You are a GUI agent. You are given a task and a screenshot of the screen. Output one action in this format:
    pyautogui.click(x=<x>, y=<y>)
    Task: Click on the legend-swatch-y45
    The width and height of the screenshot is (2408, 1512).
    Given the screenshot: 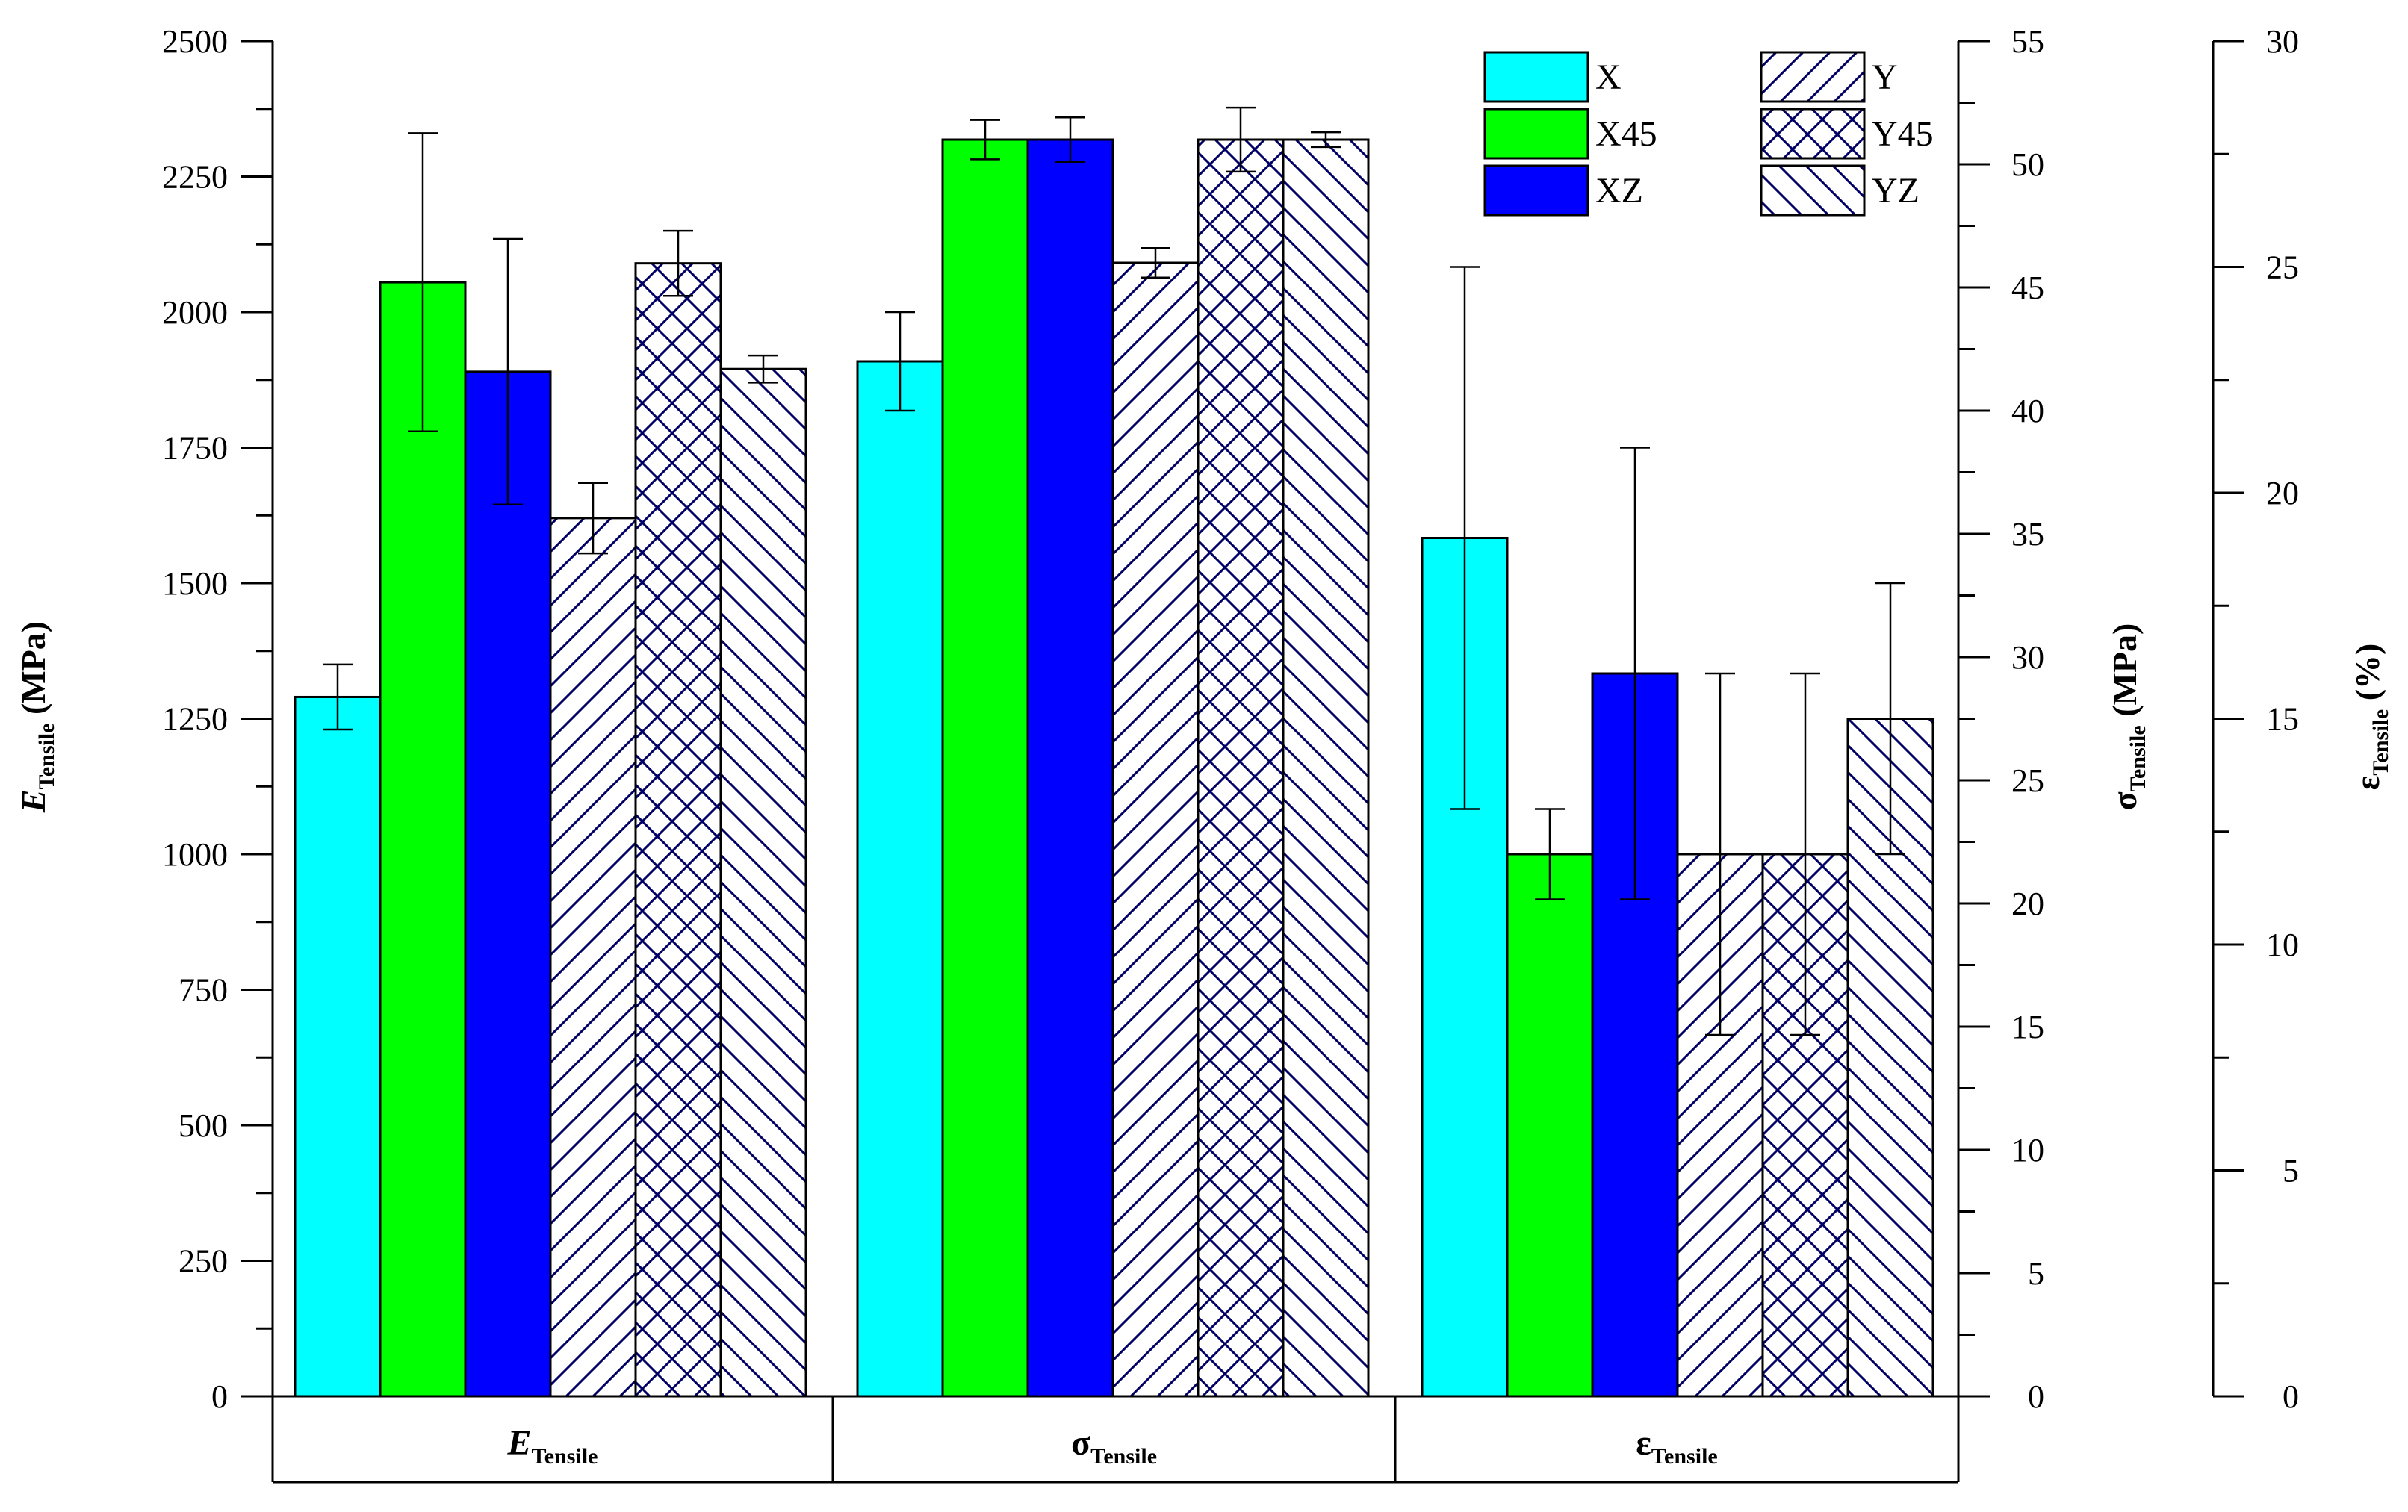 What is the action you would take?
    pyautogui.click(x=1813, y=134)
    